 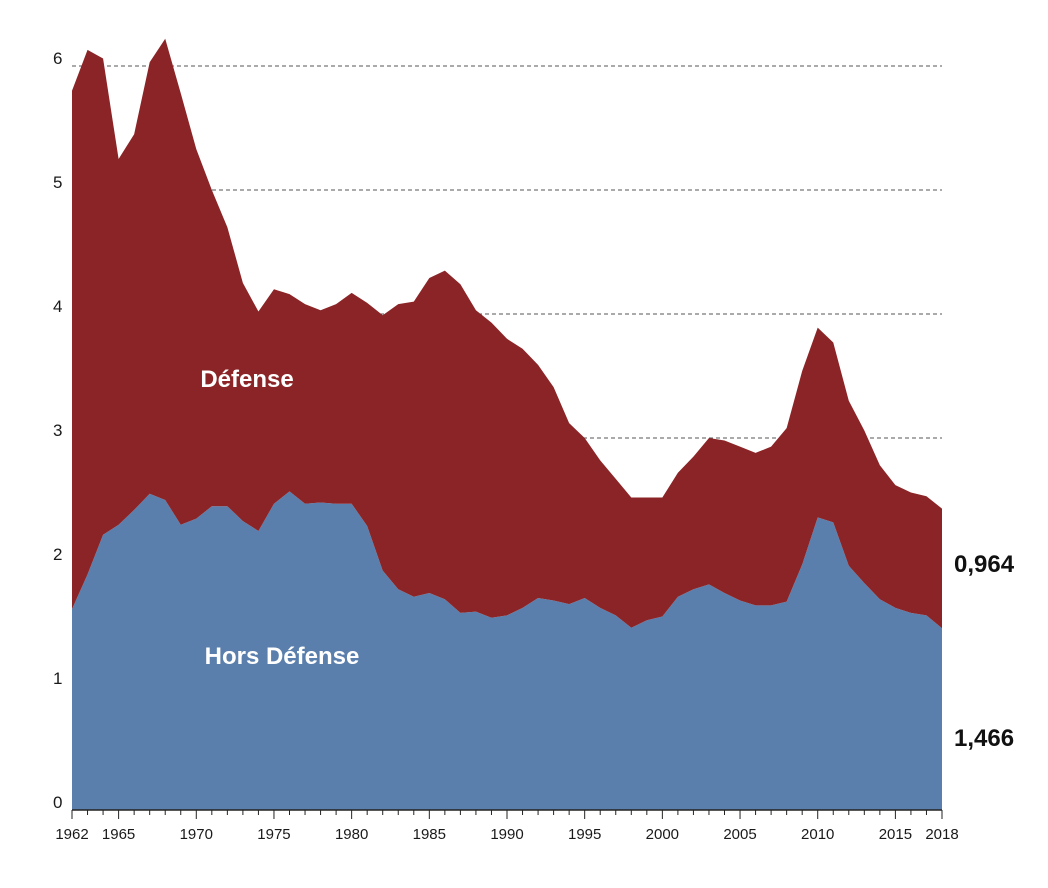 I want to click on x-tick-label-1995: 1995, so click(x=584, y=834).